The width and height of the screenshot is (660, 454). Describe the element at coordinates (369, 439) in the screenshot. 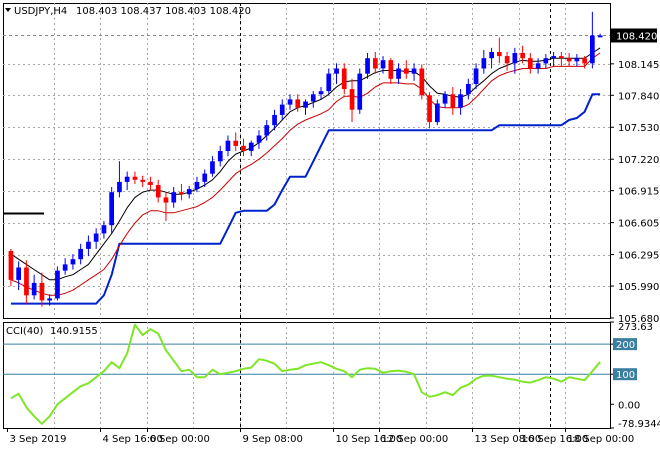

I see `x-tick-label: 10 Sep 16:00` at that location.